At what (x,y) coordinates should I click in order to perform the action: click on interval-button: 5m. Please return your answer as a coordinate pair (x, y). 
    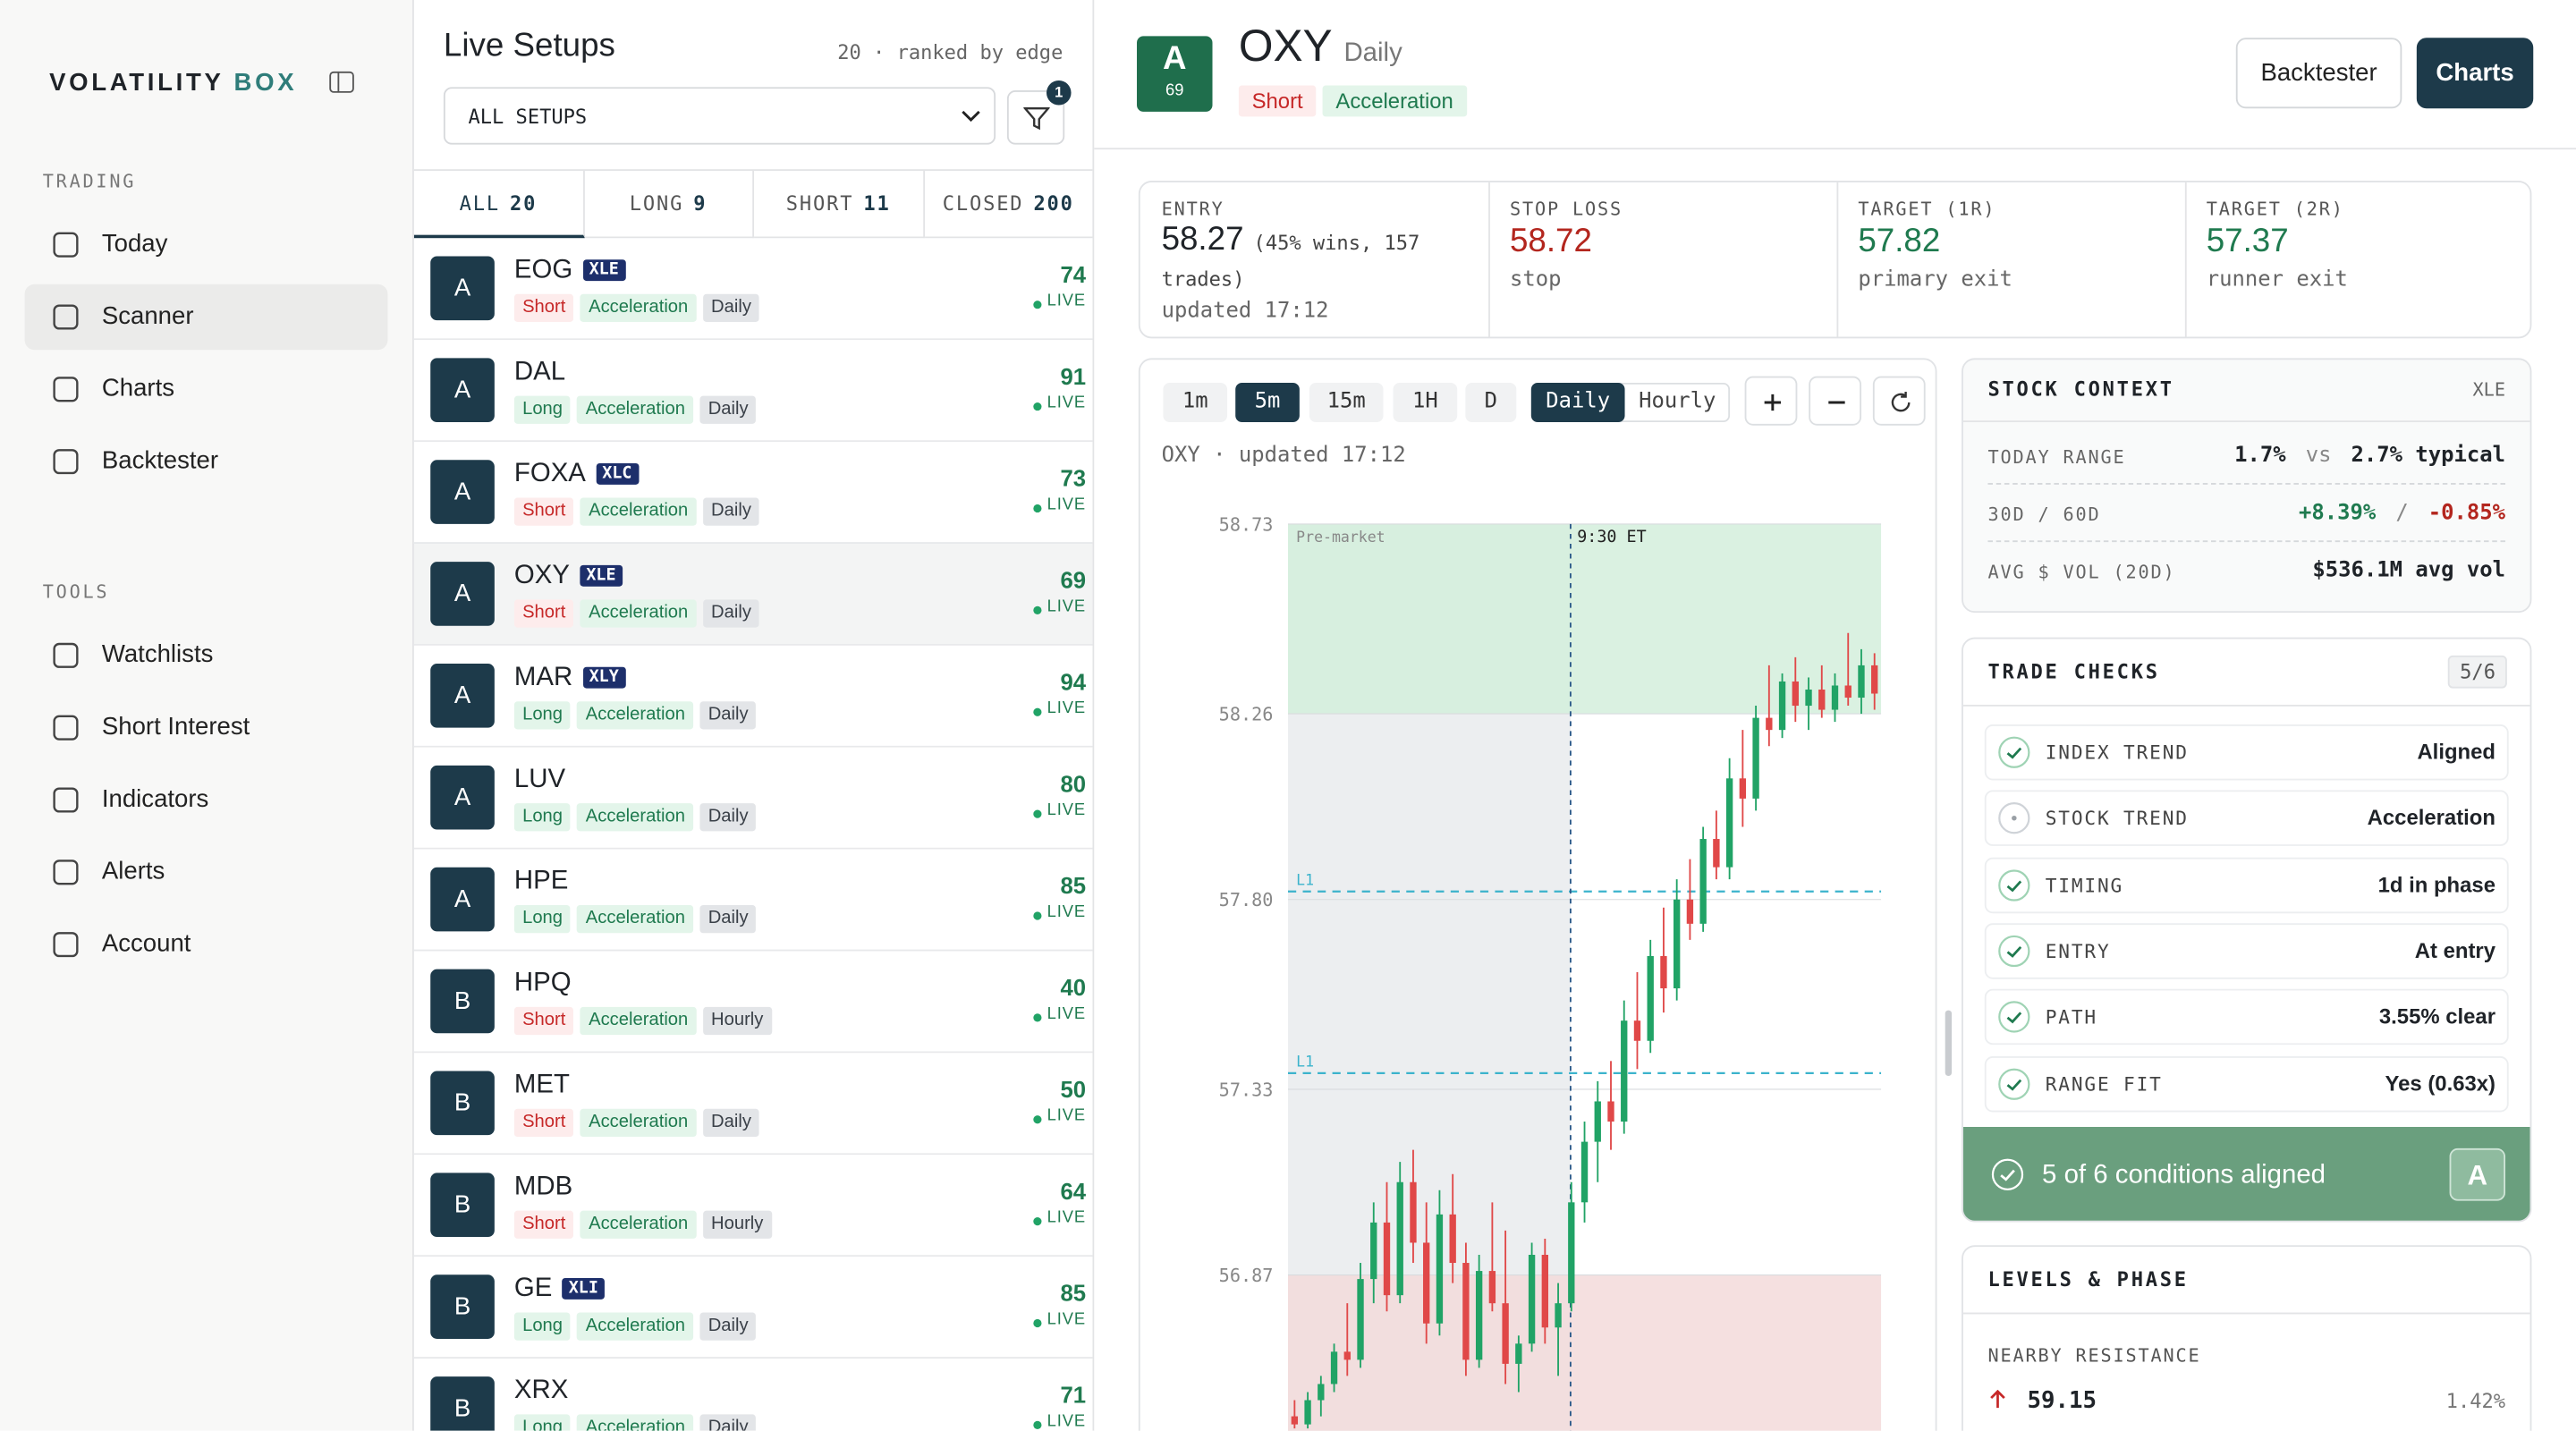
    Looking at the image, I should click on (1267, 403).